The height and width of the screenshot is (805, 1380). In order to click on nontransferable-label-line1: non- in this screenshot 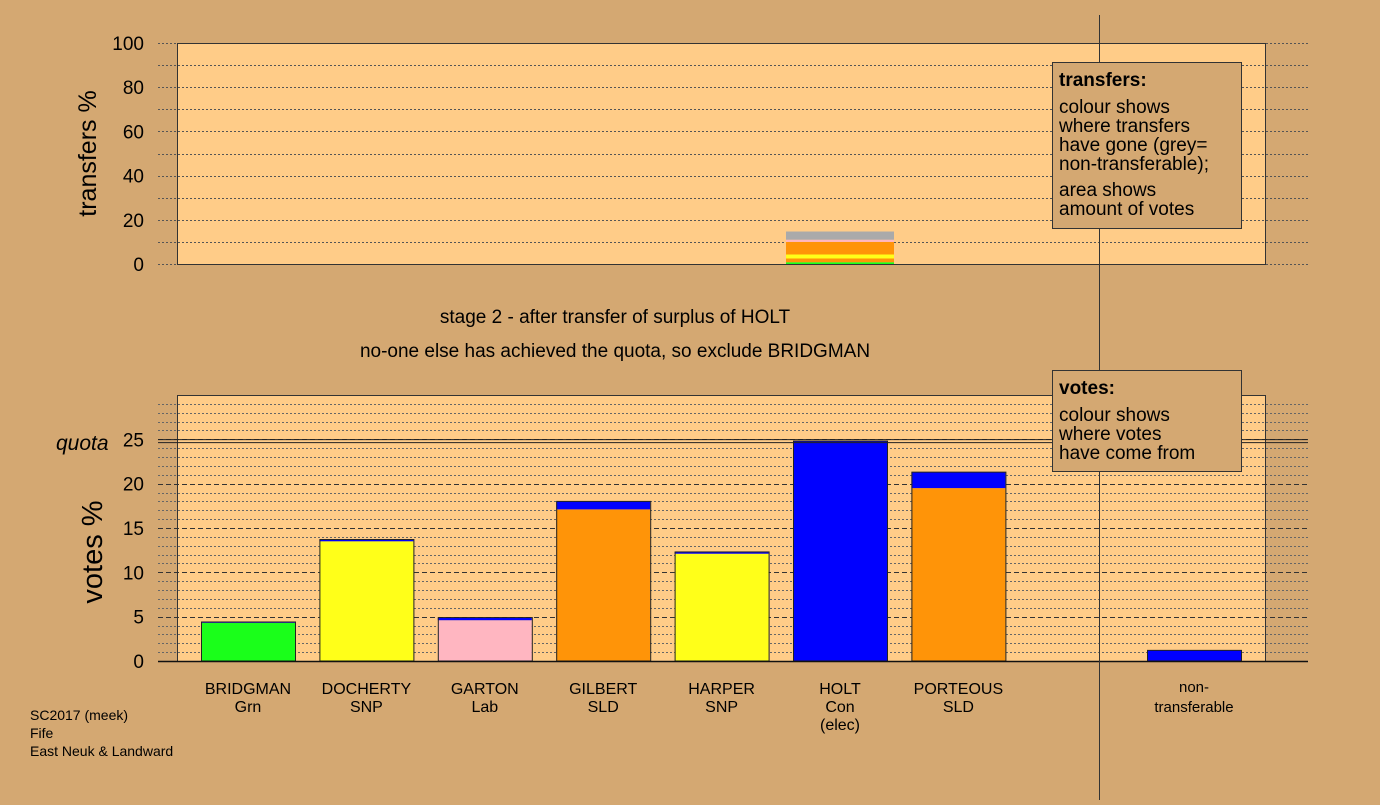, I will do `click(1194, 687)`.